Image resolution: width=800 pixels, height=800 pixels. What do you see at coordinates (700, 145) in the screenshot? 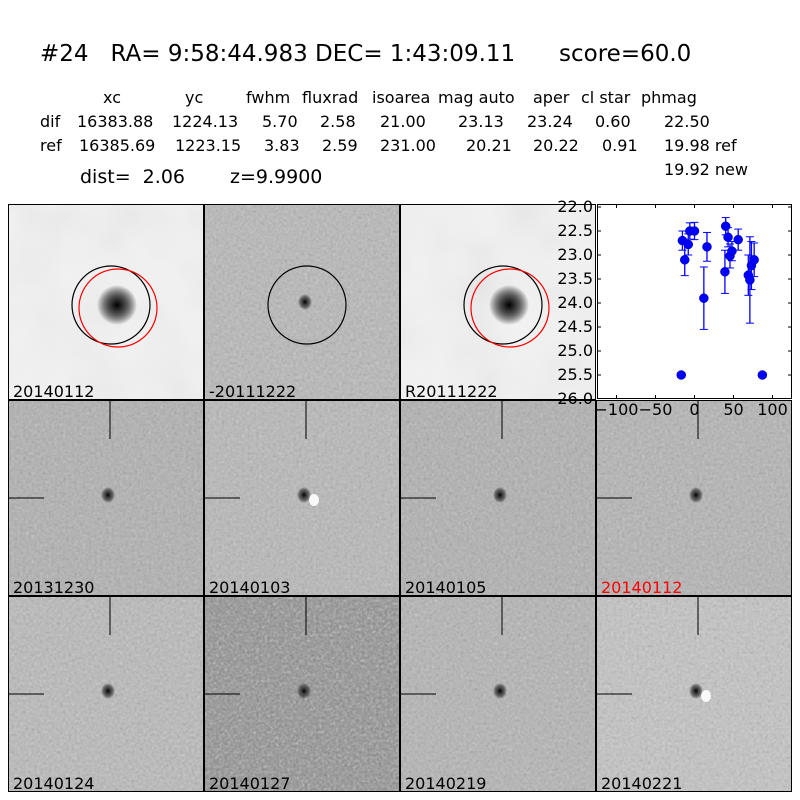
I see `ref-value: 19.98 ref` at bounding box center [700, 145].